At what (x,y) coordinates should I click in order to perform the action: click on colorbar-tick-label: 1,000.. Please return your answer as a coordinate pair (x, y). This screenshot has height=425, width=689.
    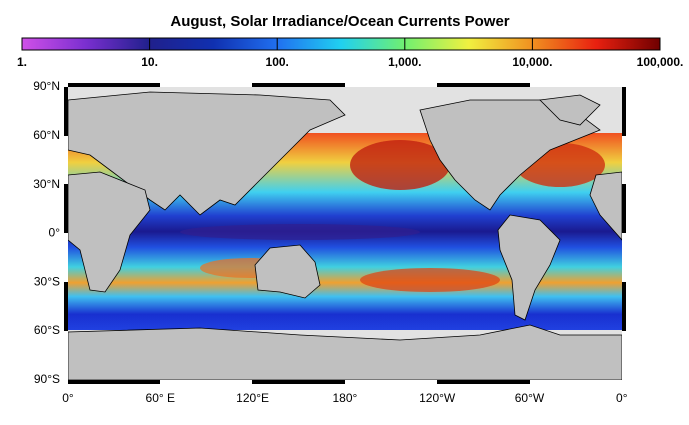
    Looking at the image, I should click on (404, 62).